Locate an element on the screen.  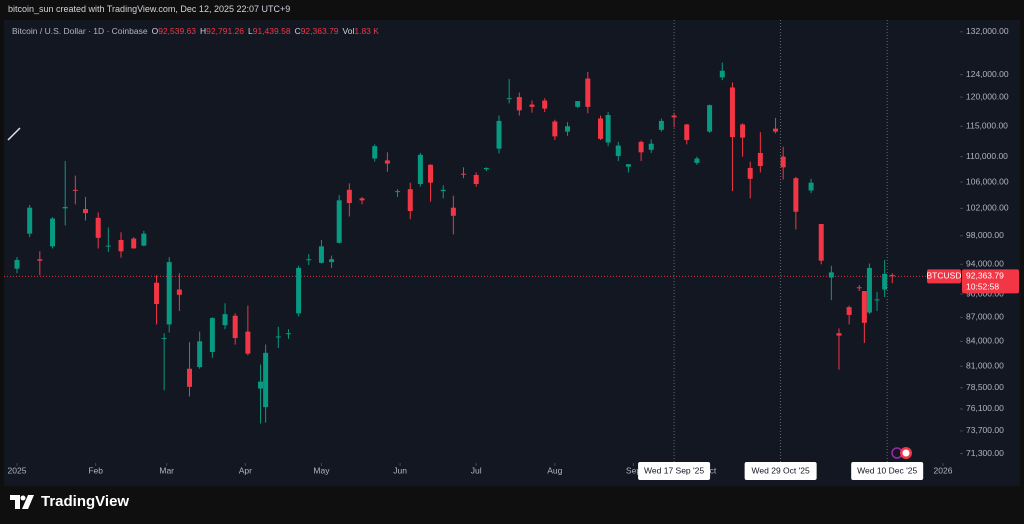
y-tick-label: 87,000.00 is located at coordinates (985, 317).